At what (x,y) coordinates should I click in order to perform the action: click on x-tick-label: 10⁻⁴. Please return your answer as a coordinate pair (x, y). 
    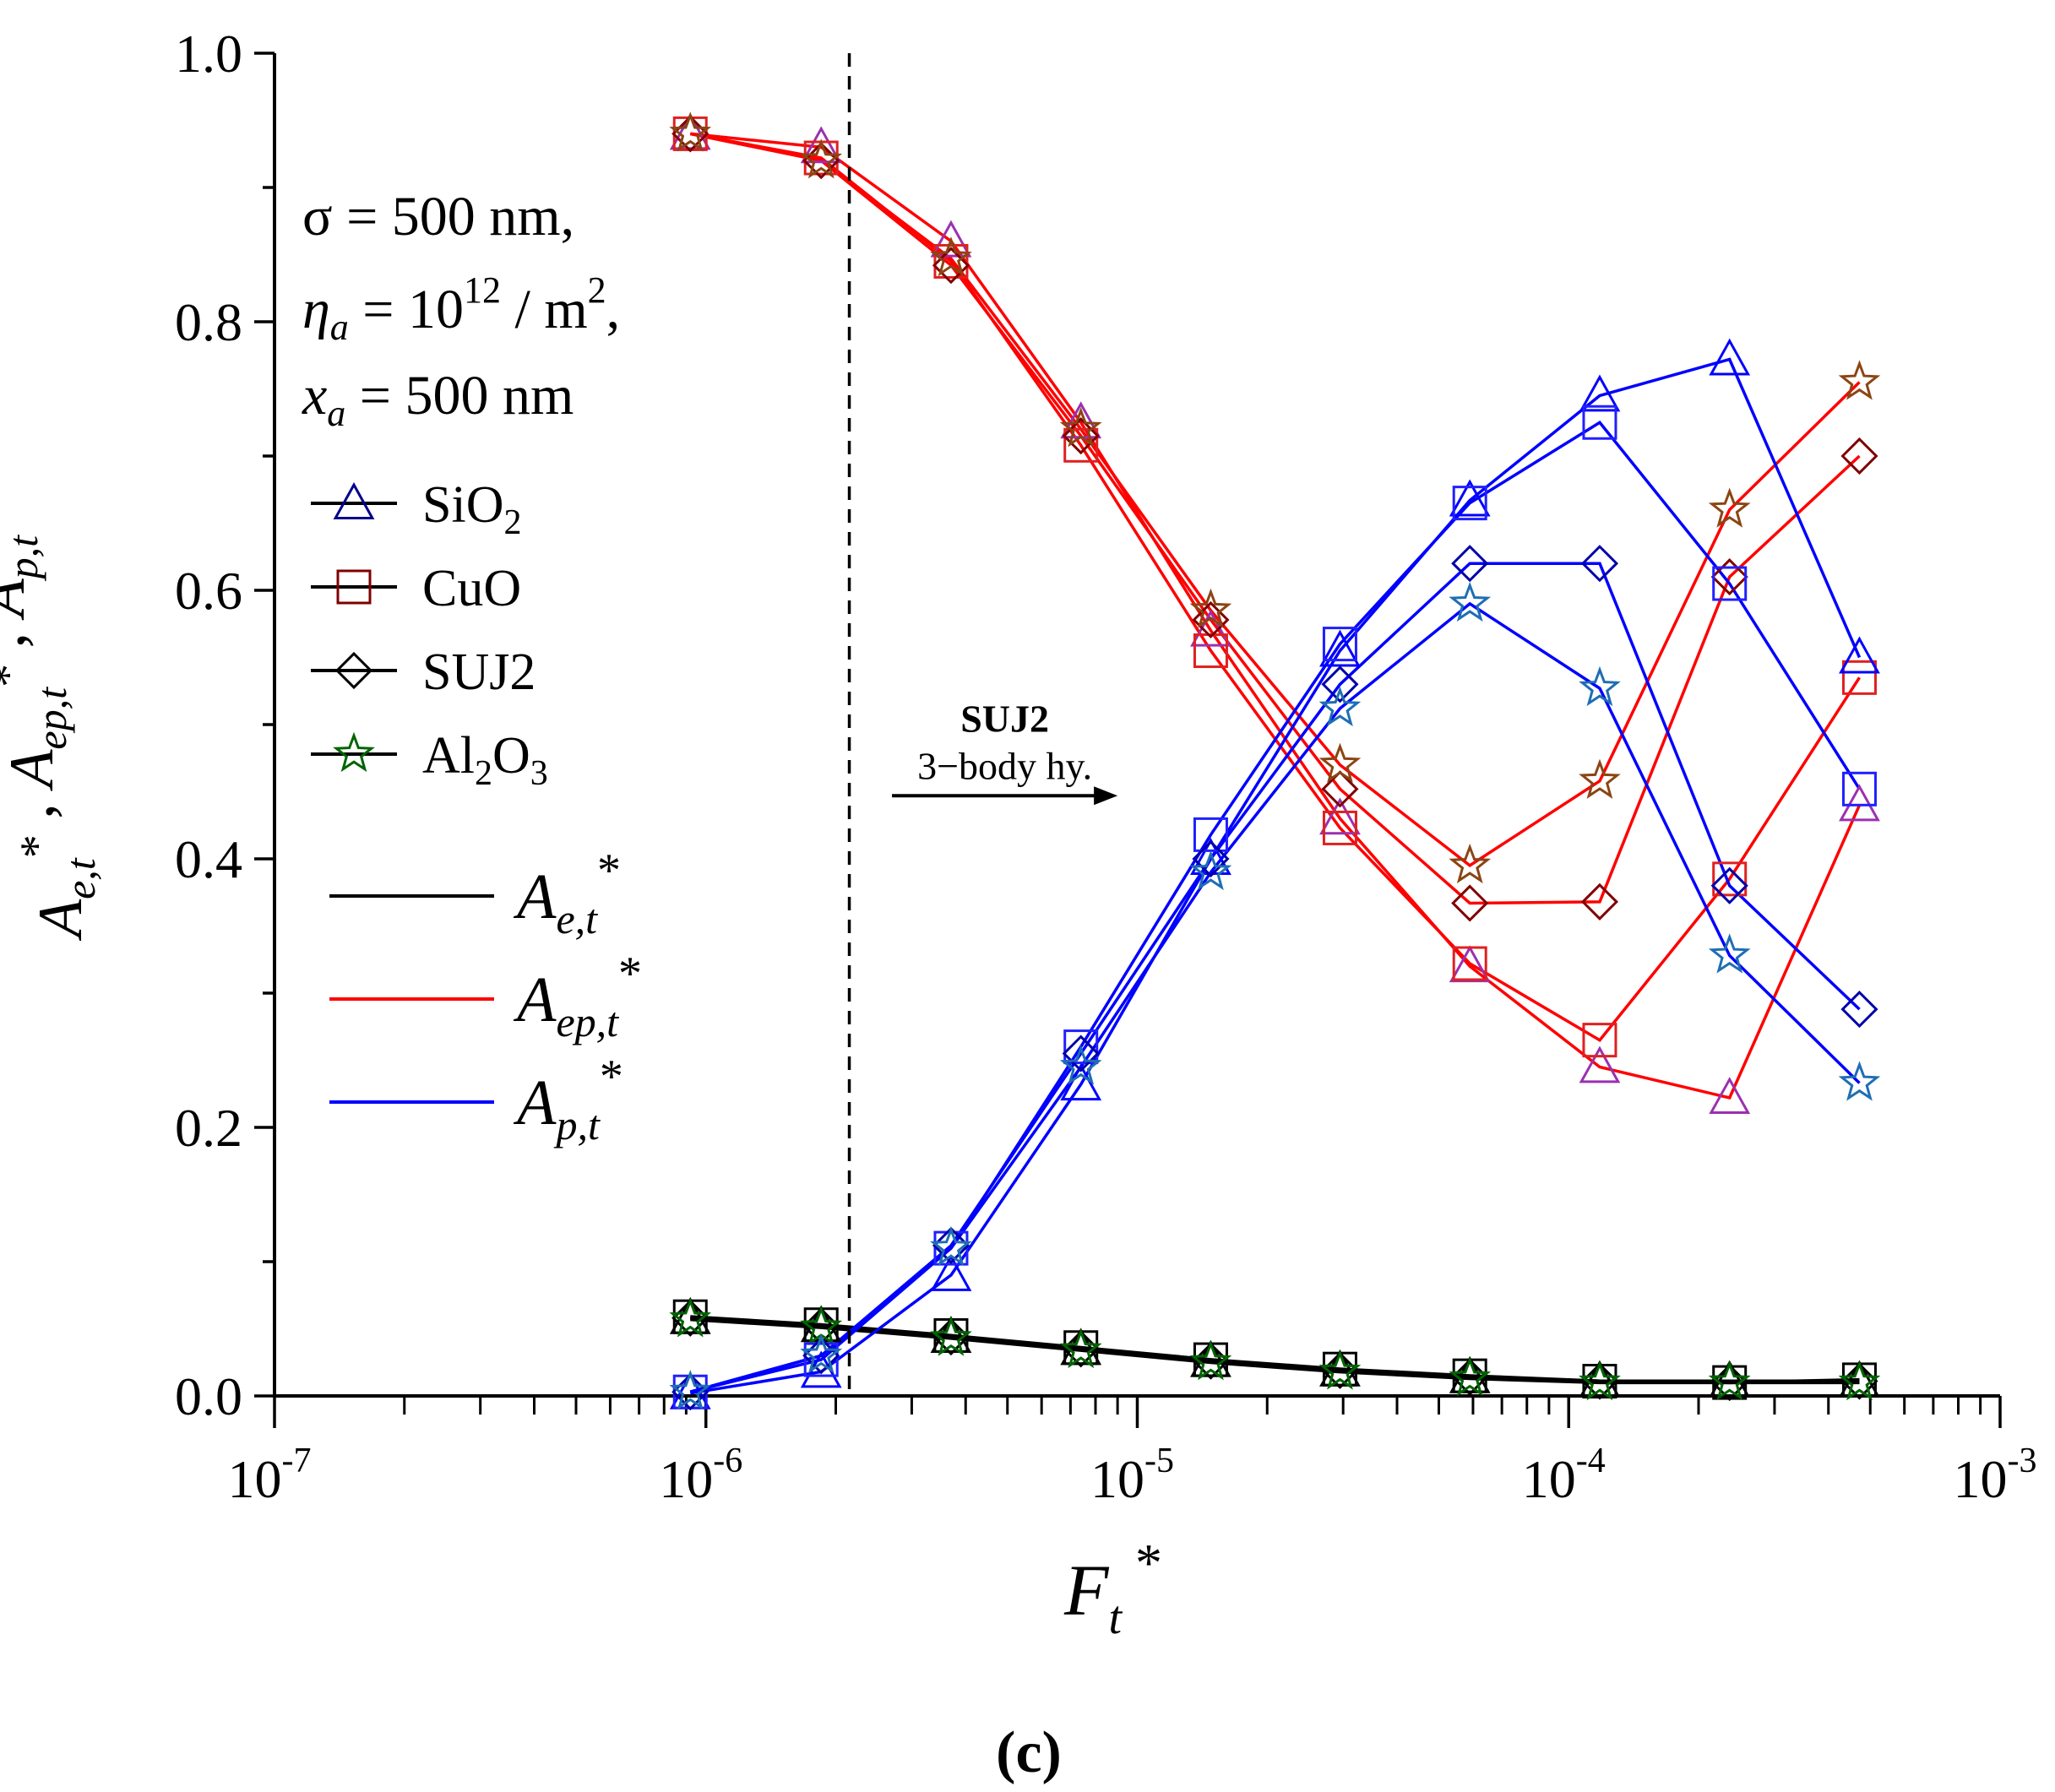
    Looking at the image, I should click on (1564, 1475).